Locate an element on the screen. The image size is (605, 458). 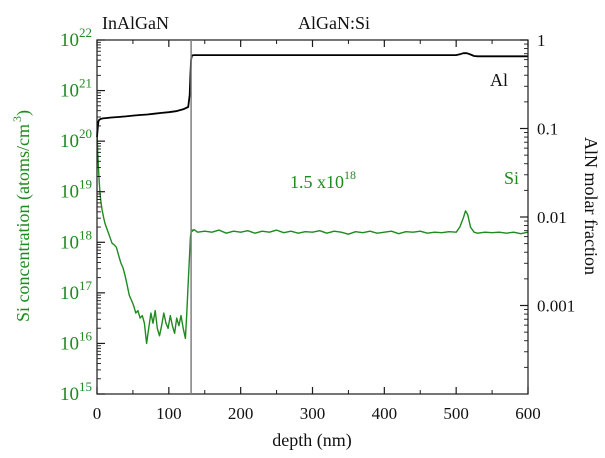
right-axis-title: AlN molar fraction is located at coordinates (591, 206).